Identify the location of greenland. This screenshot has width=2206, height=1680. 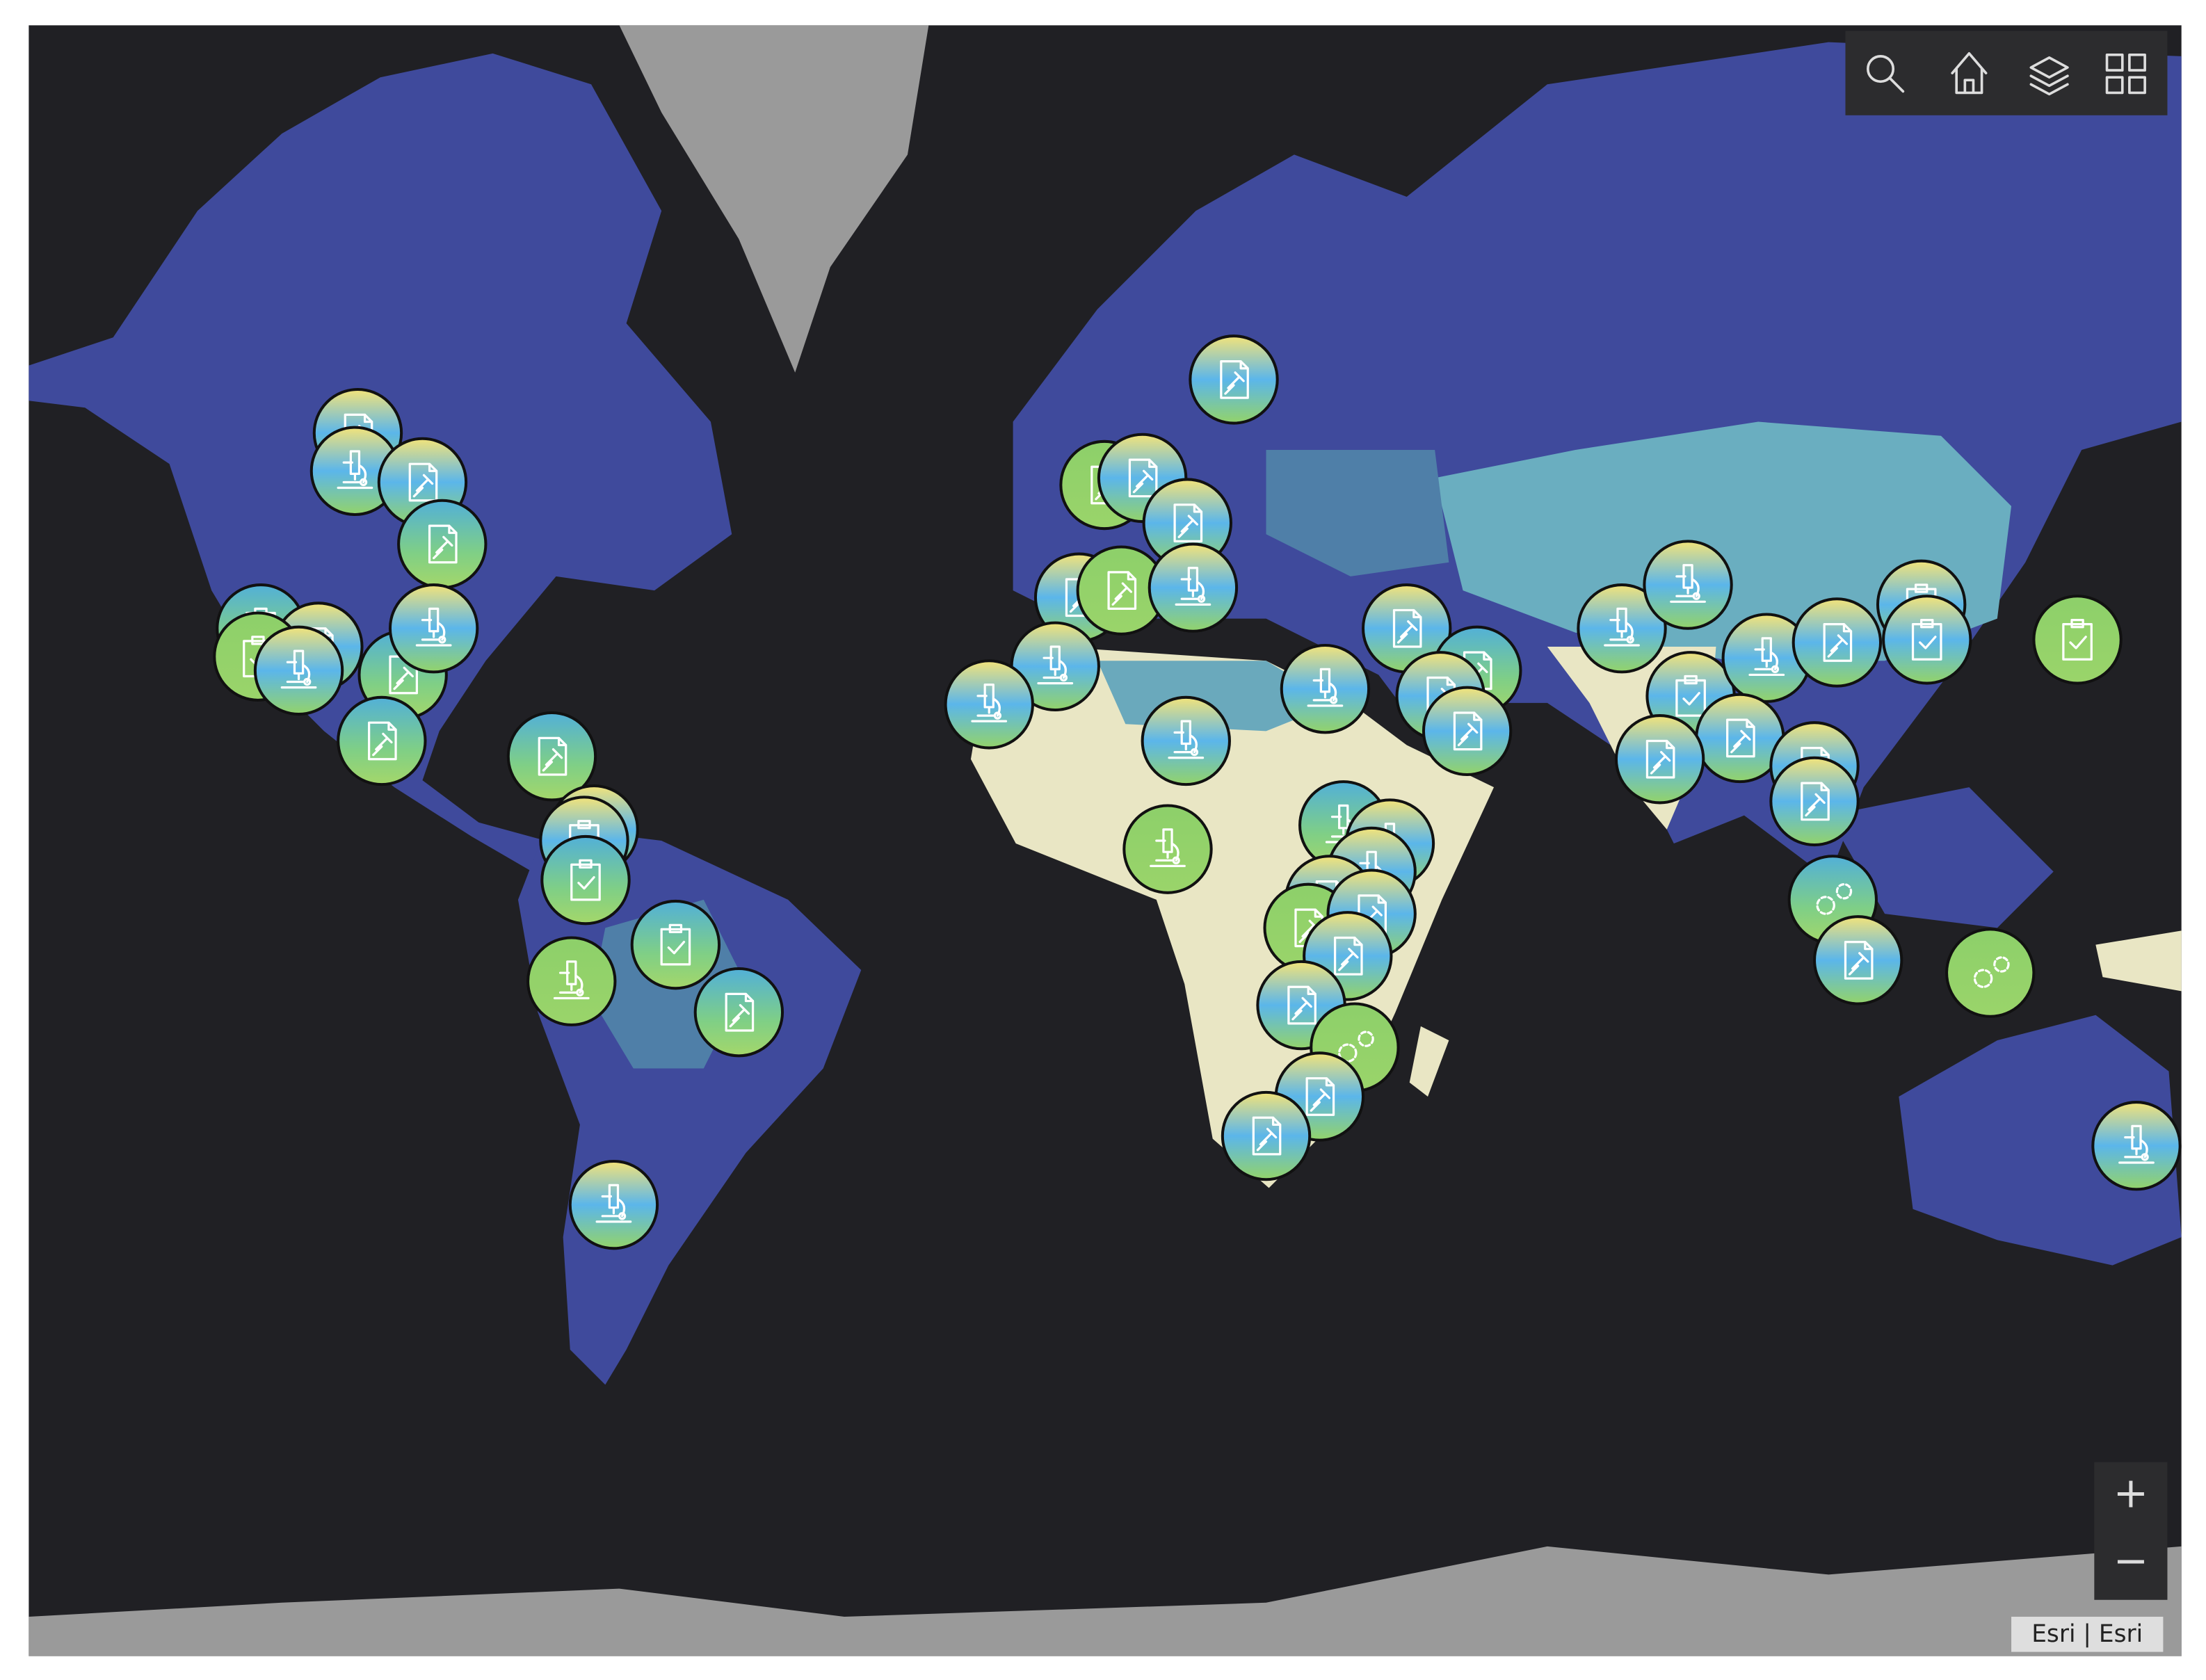
(774, 199).